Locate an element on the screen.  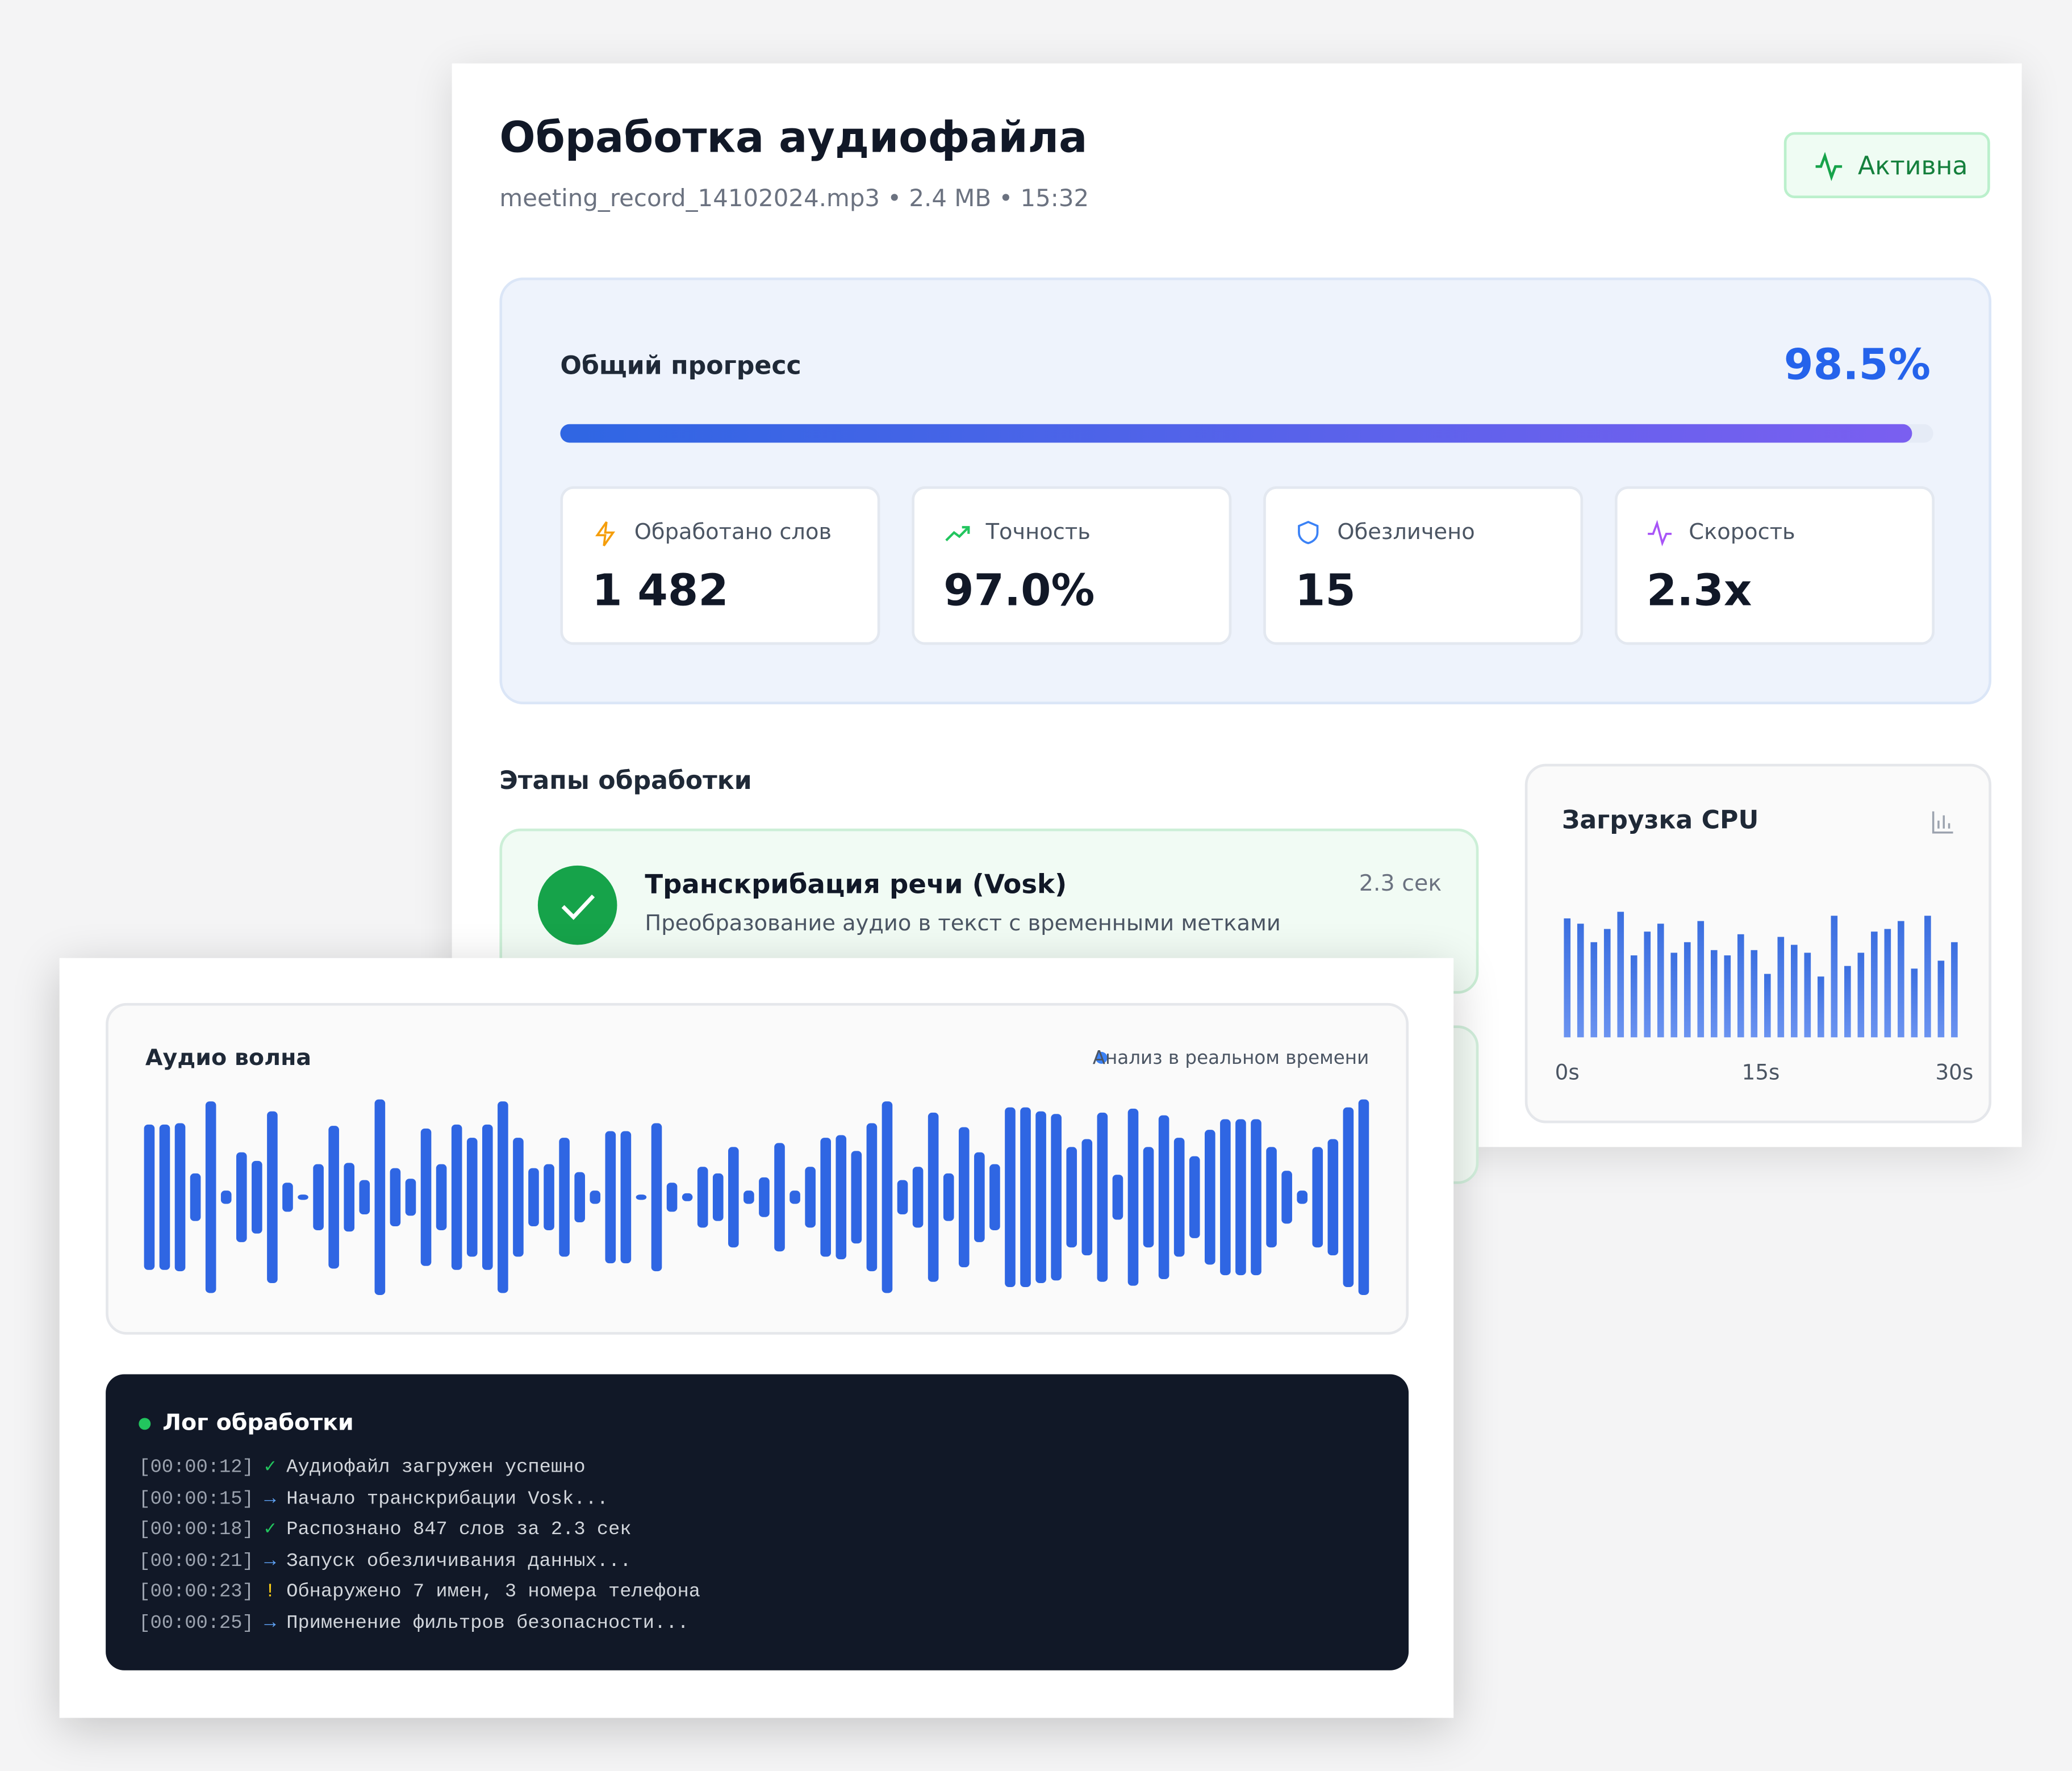
log-text: Аудиофайл загружен успешно is located at coordinates (436, 1468).